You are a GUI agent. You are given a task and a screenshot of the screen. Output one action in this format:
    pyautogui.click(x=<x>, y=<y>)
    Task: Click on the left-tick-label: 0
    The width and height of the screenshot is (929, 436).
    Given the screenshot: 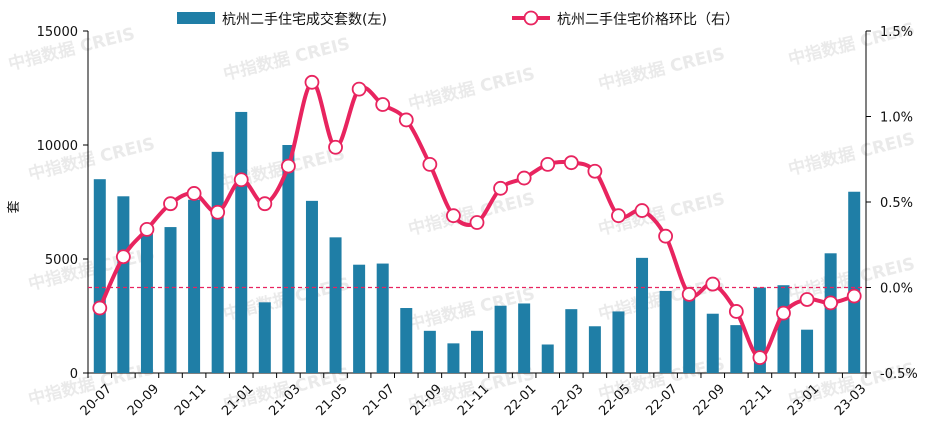 What is the action you would take?
    pyautogui.click(x=74, y=374)
    